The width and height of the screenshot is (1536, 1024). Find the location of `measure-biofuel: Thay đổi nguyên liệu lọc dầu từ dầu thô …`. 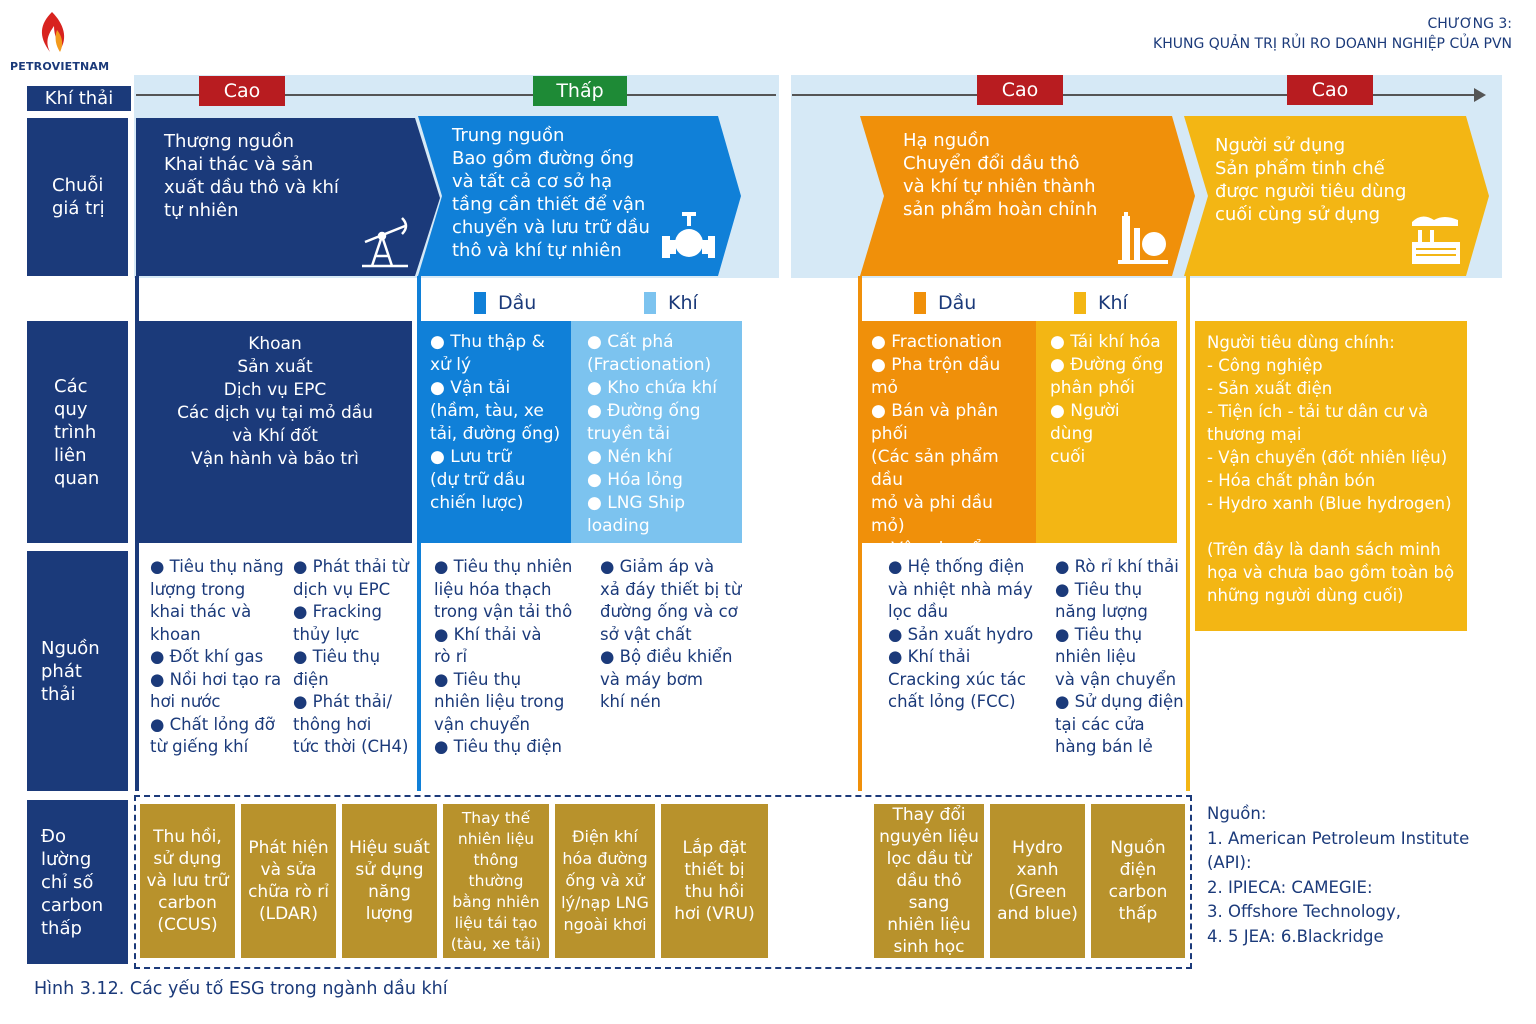

measure-biofuel: Thay đổi nguyên liệu lọc dầu từ dầu thô … is located at coordinates (929, 881).